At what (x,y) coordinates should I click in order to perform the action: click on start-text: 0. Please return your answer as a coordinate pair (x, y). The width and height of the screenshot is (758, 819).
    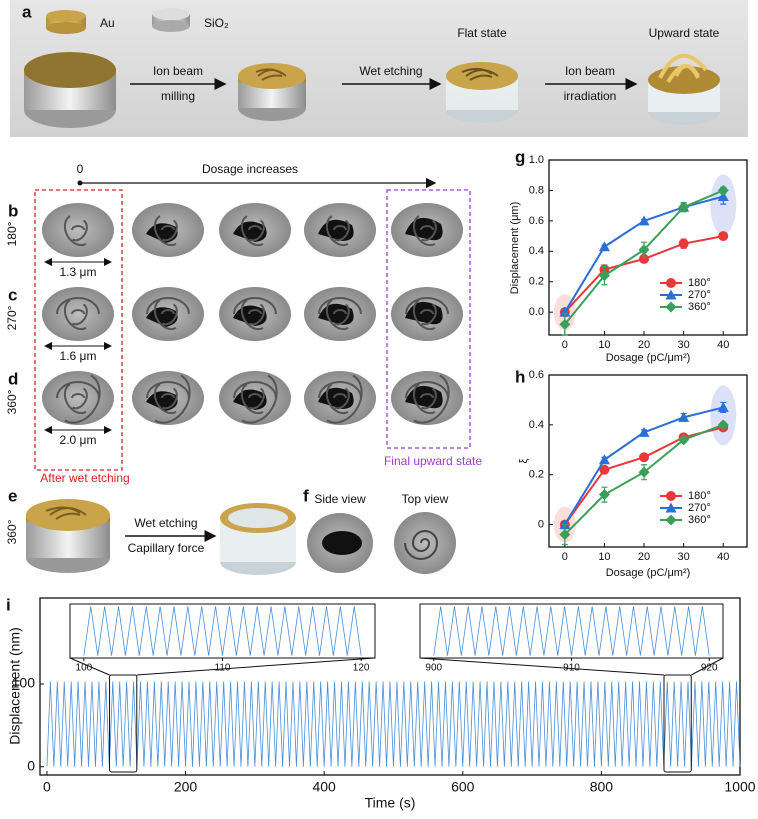
    Looking at the image, I should click on (80, 169).